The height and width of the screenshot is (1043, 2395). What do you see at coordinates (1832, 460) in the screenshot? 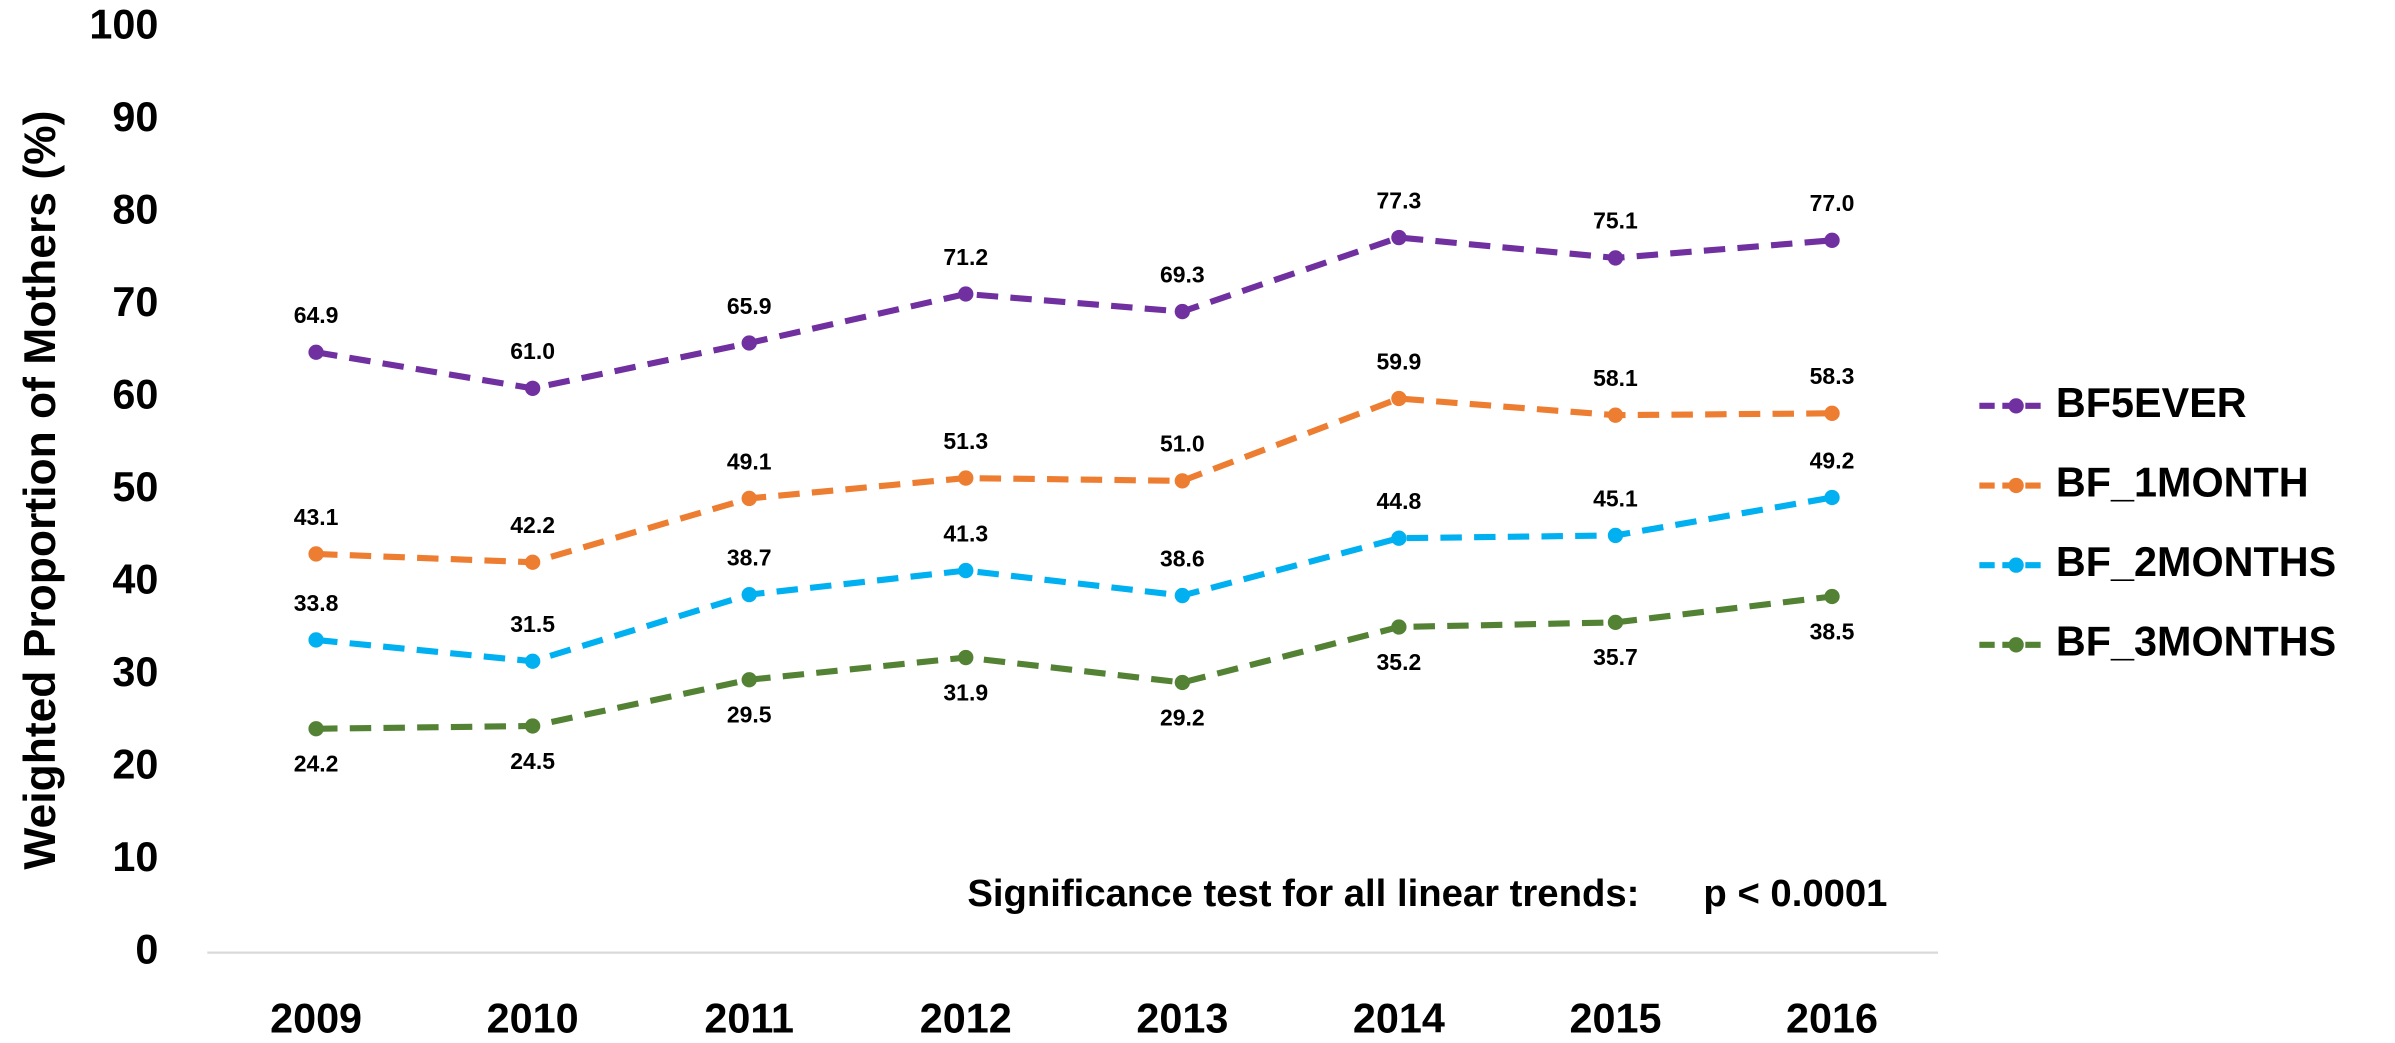
I see `data-label: 49.2` at bounding box center [1832, 460].